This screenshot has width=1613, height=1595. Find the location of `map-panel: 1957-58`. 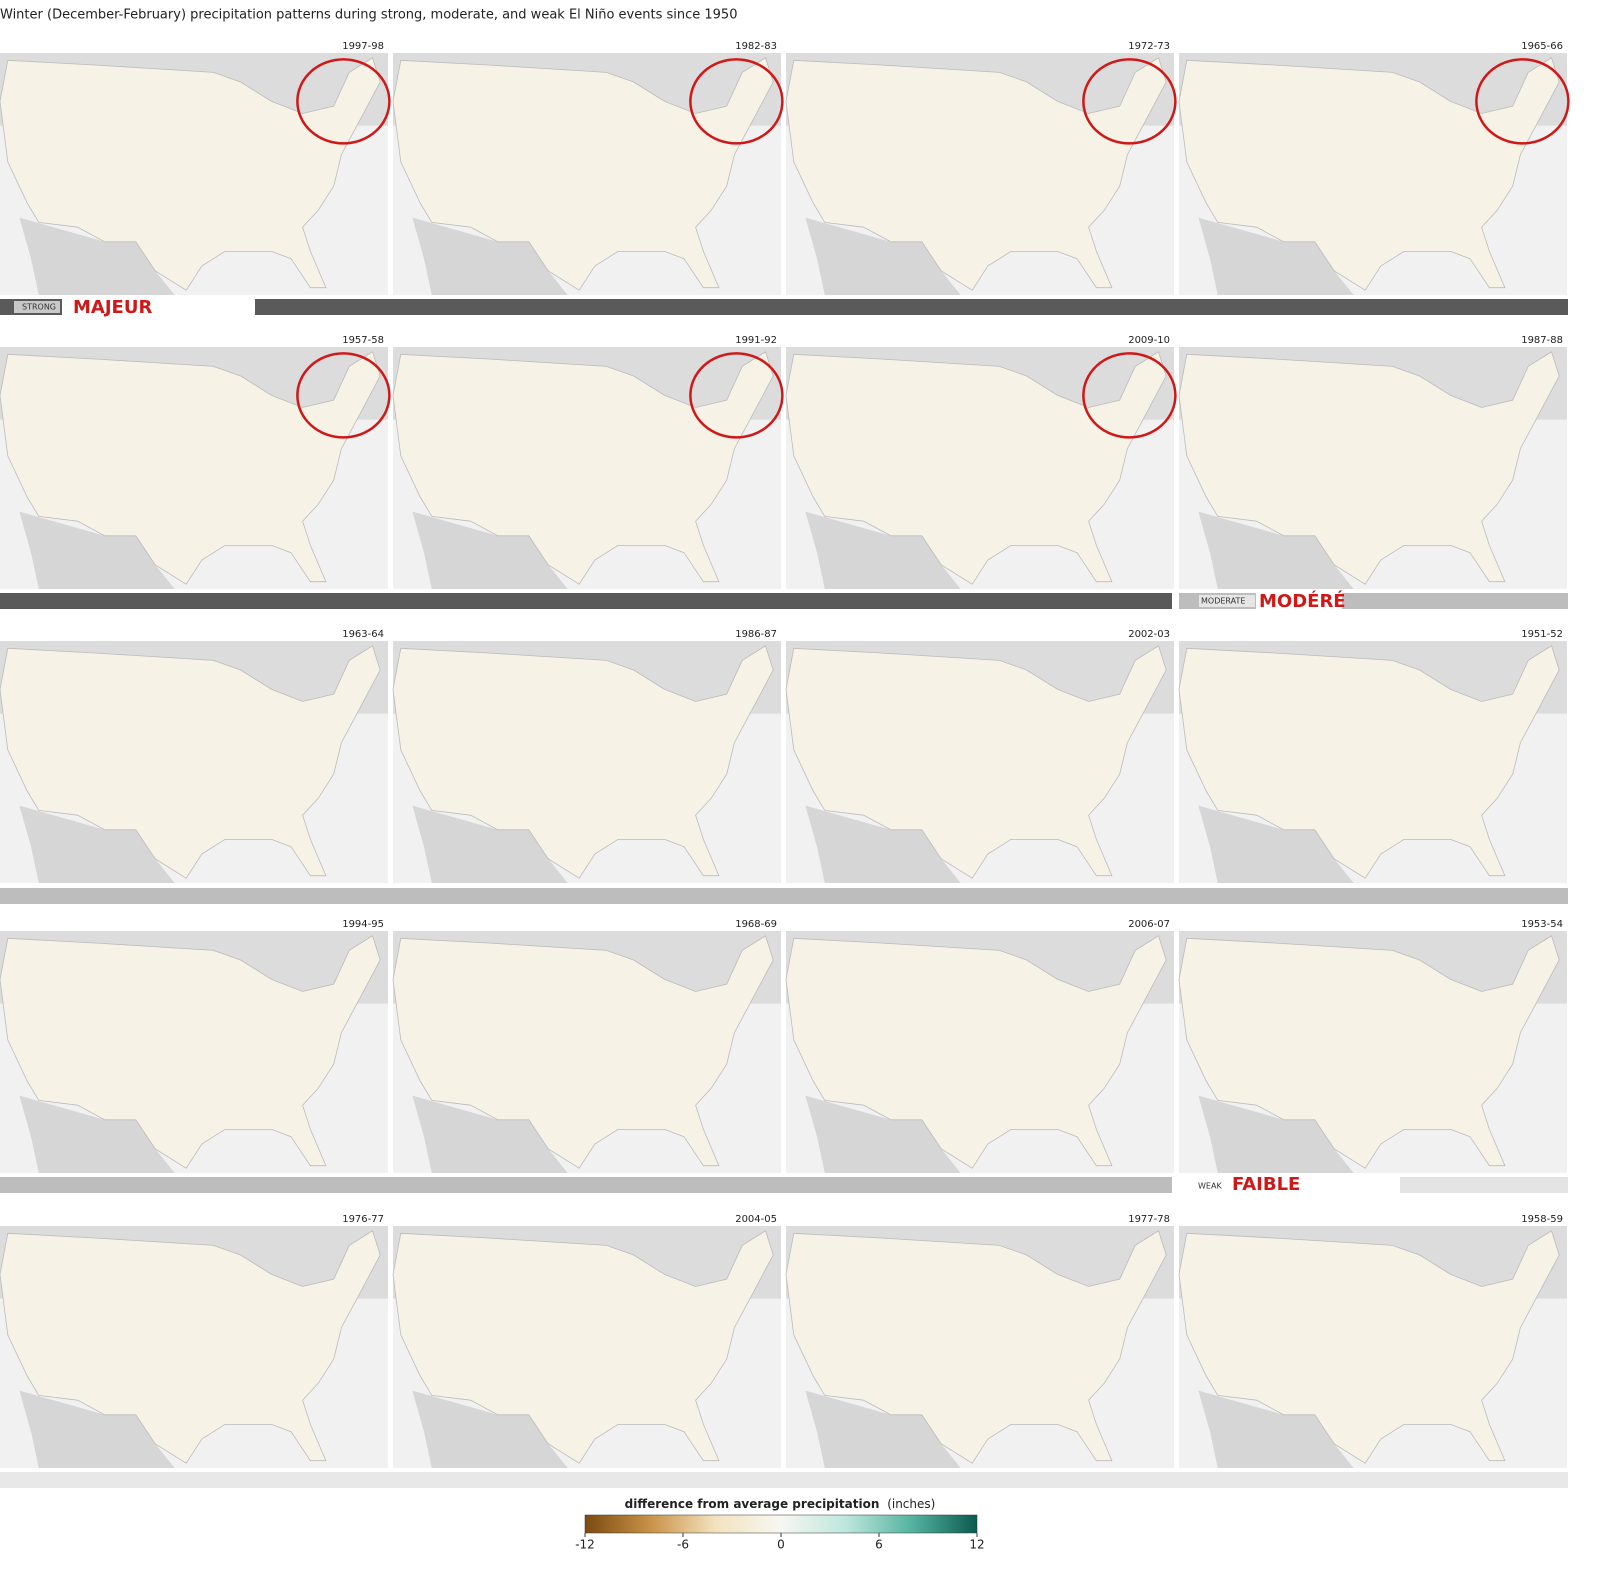

map-panel: 1957-58 is located at coordinates (195, 462).